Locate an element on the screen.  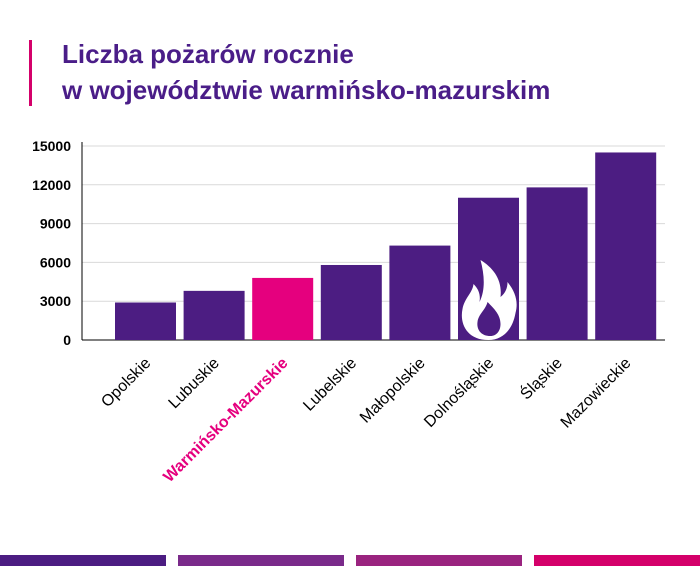
y-tick-label: 3000 is located at coordinates (55, 301).